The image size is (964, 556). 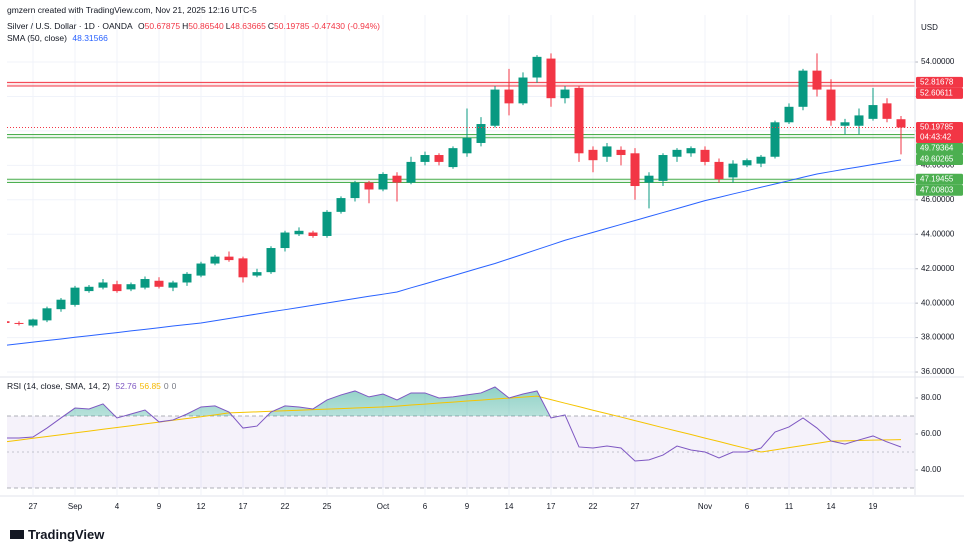 What do you see at coordinates (162, 26) in the screenshot?
I see `ohlc-value: 50.67875` at bounding box center [162, 26].